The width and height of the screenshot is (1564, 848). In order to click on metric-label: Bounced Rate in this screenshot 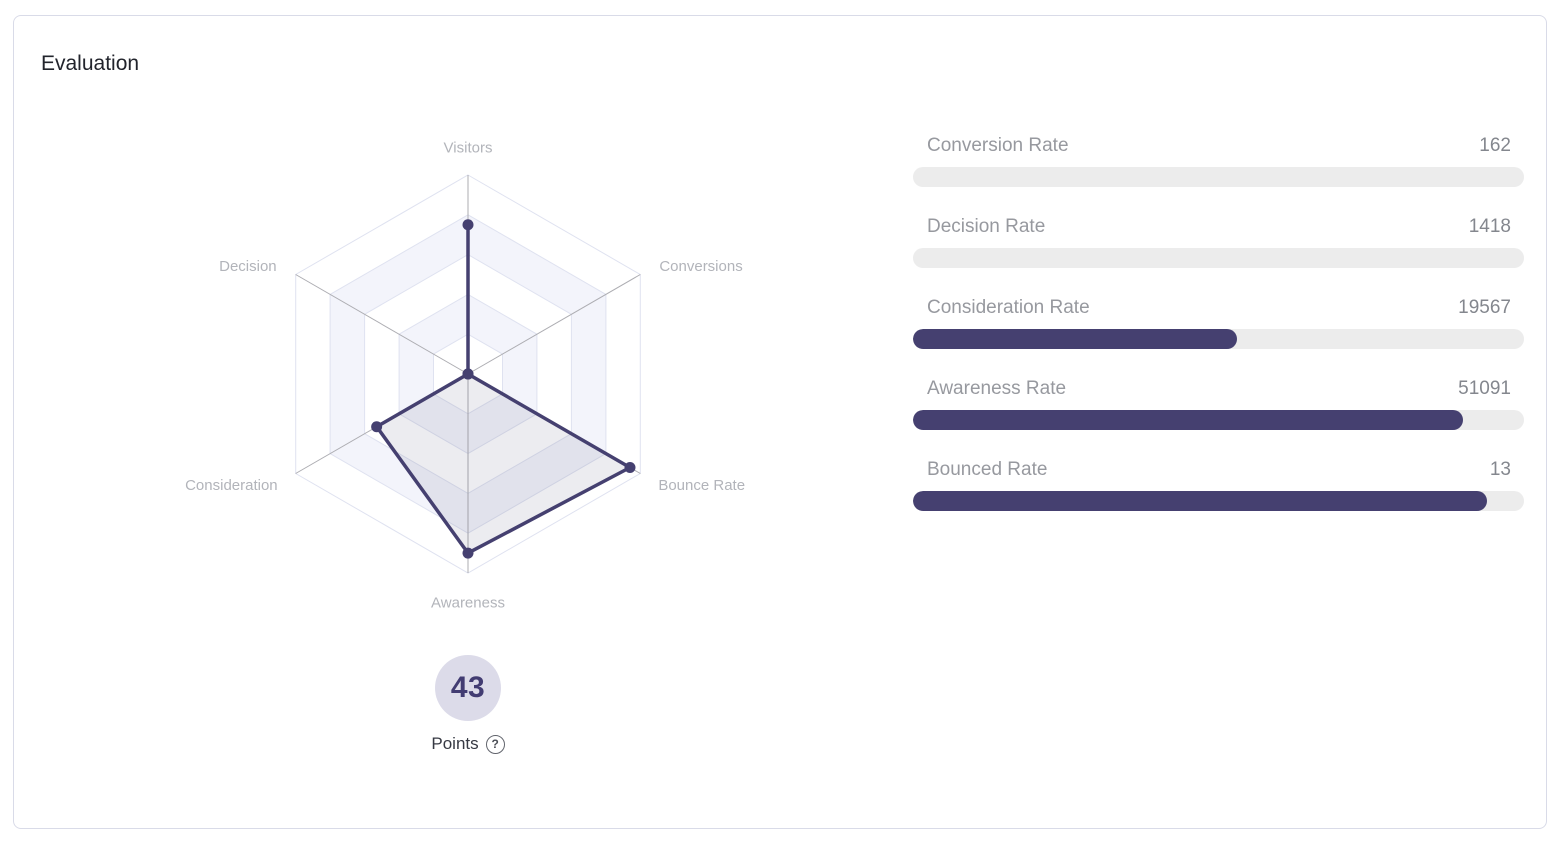, I will do `click(987, 469)`.